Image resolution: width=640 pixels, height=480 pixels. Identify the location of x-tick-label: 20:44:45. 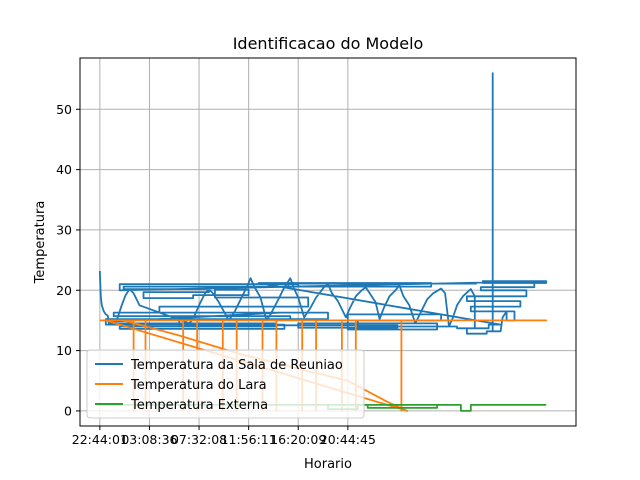
(348, 439).